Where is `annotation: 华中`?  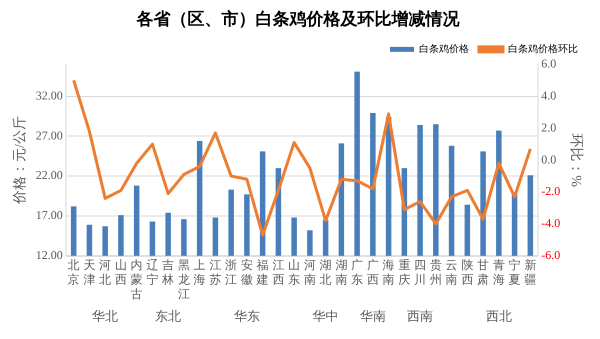
annotation: 华中 is located at coordinates (325, 316).